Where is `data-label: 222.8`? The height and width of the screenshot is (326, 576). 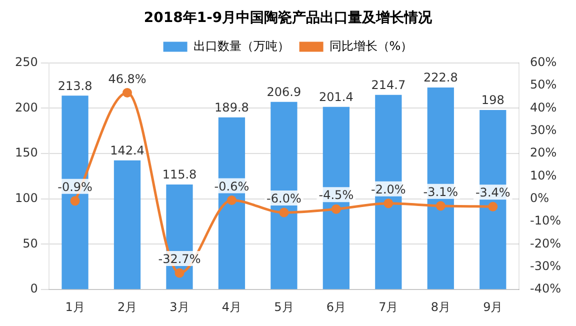 data-label: 222.8 is located at coordinates (440, 77).